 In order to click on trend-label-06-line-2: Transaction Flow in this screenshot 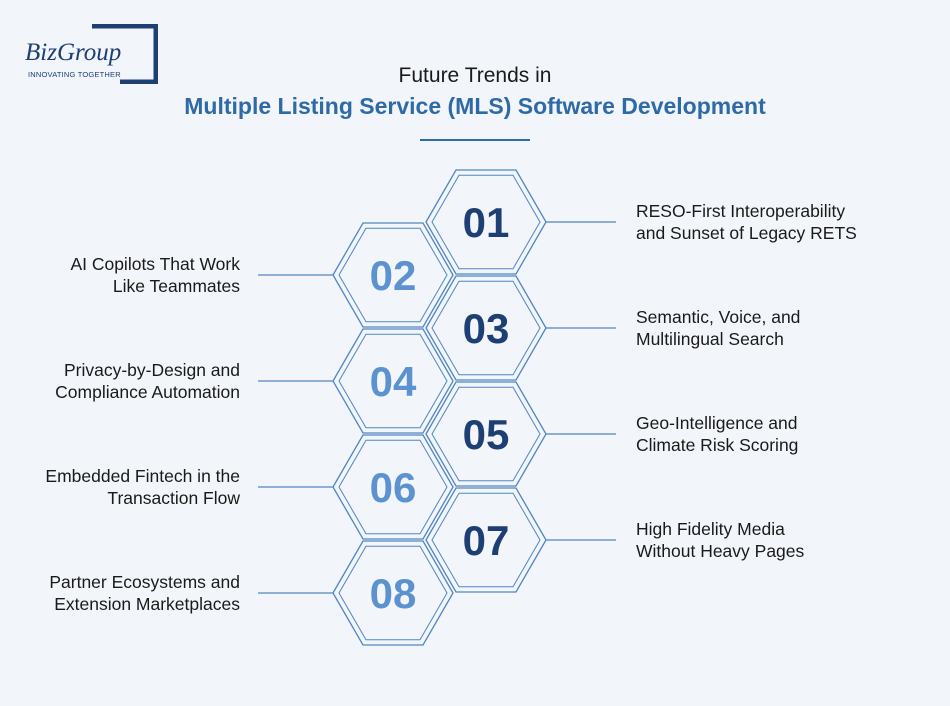, I will do `click(173, 498)`.